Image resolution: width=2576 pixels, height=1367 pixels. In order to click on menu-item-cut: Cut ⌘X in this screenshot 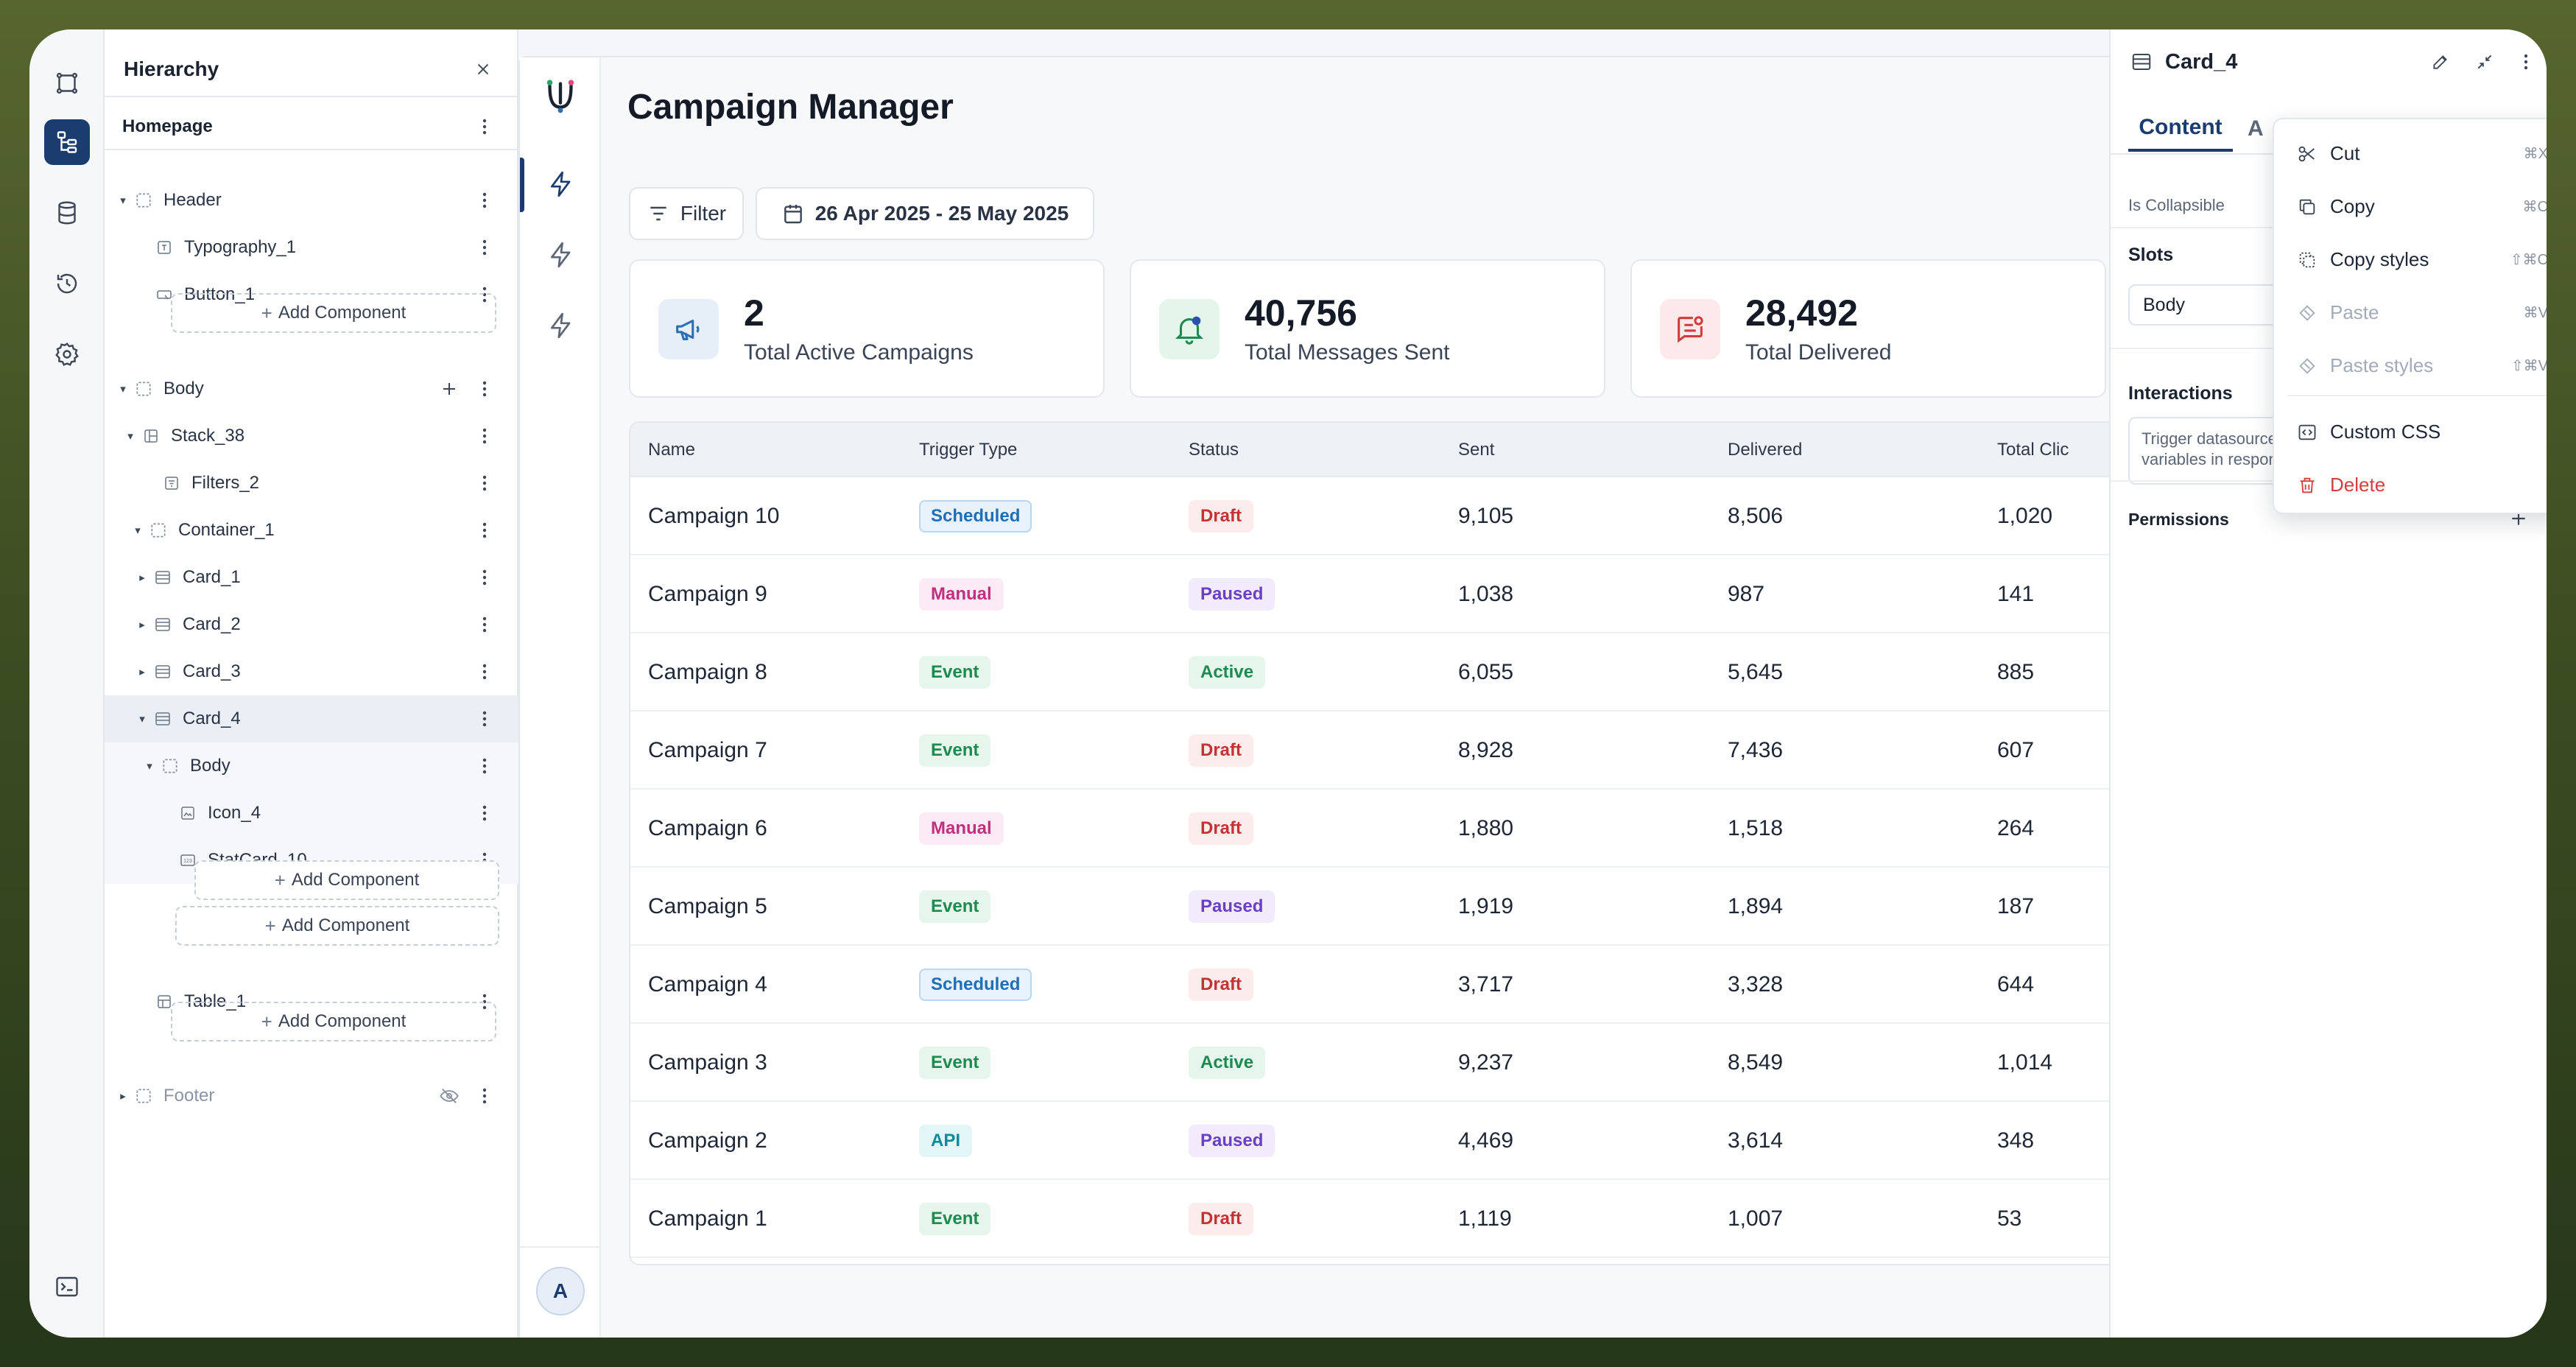, I will do `click(2410, 153)`.